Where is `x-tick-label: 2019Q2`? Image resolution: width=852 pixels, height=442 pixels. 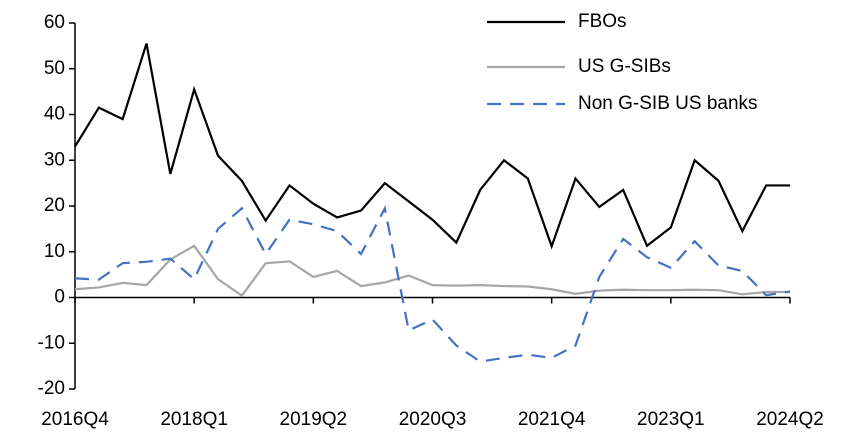 x-tick-label: 2019Q2 is located at coordinates (314, 419).